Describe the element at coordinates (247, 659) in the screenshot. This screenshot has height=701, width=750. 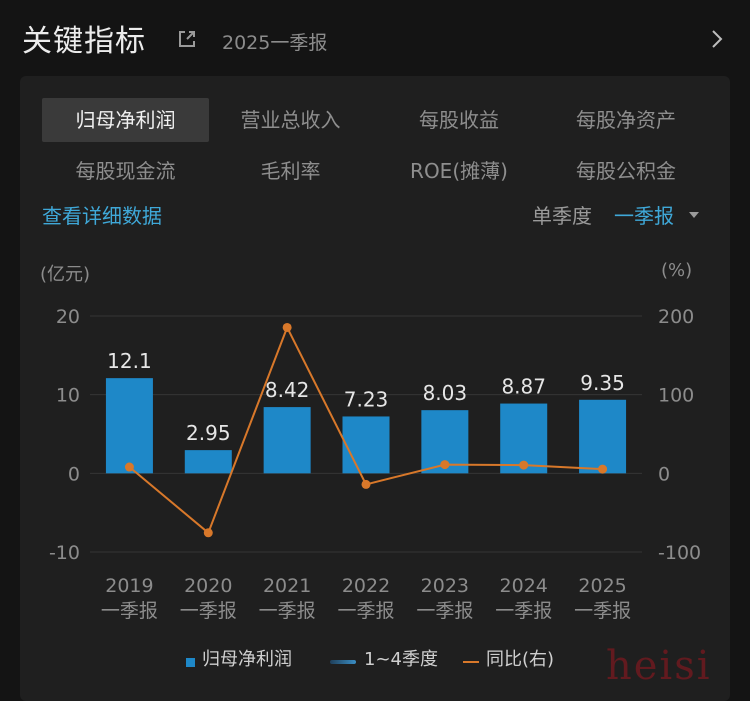
I see `legend-bar-label: 归母净利润` at that location.